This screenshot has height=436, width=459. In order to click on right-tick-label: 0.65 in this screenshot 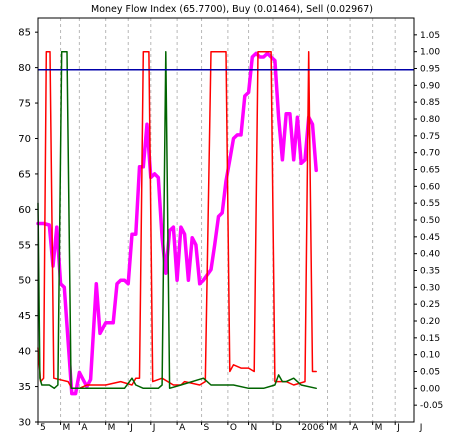, I will do `click(430, 171)`.